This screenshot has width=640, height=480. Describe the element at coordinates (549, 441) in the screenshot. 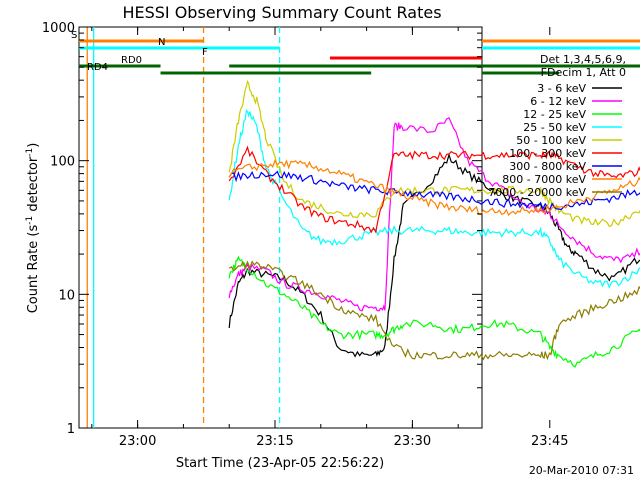

I see `x-tick-label: 23:45` at that location.